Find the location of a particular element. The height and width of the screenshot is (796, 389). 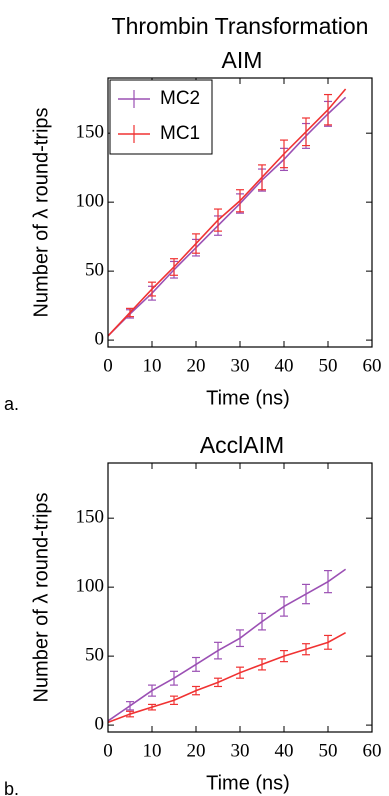

chart-title: AIM is located at coordinates (242, 60).